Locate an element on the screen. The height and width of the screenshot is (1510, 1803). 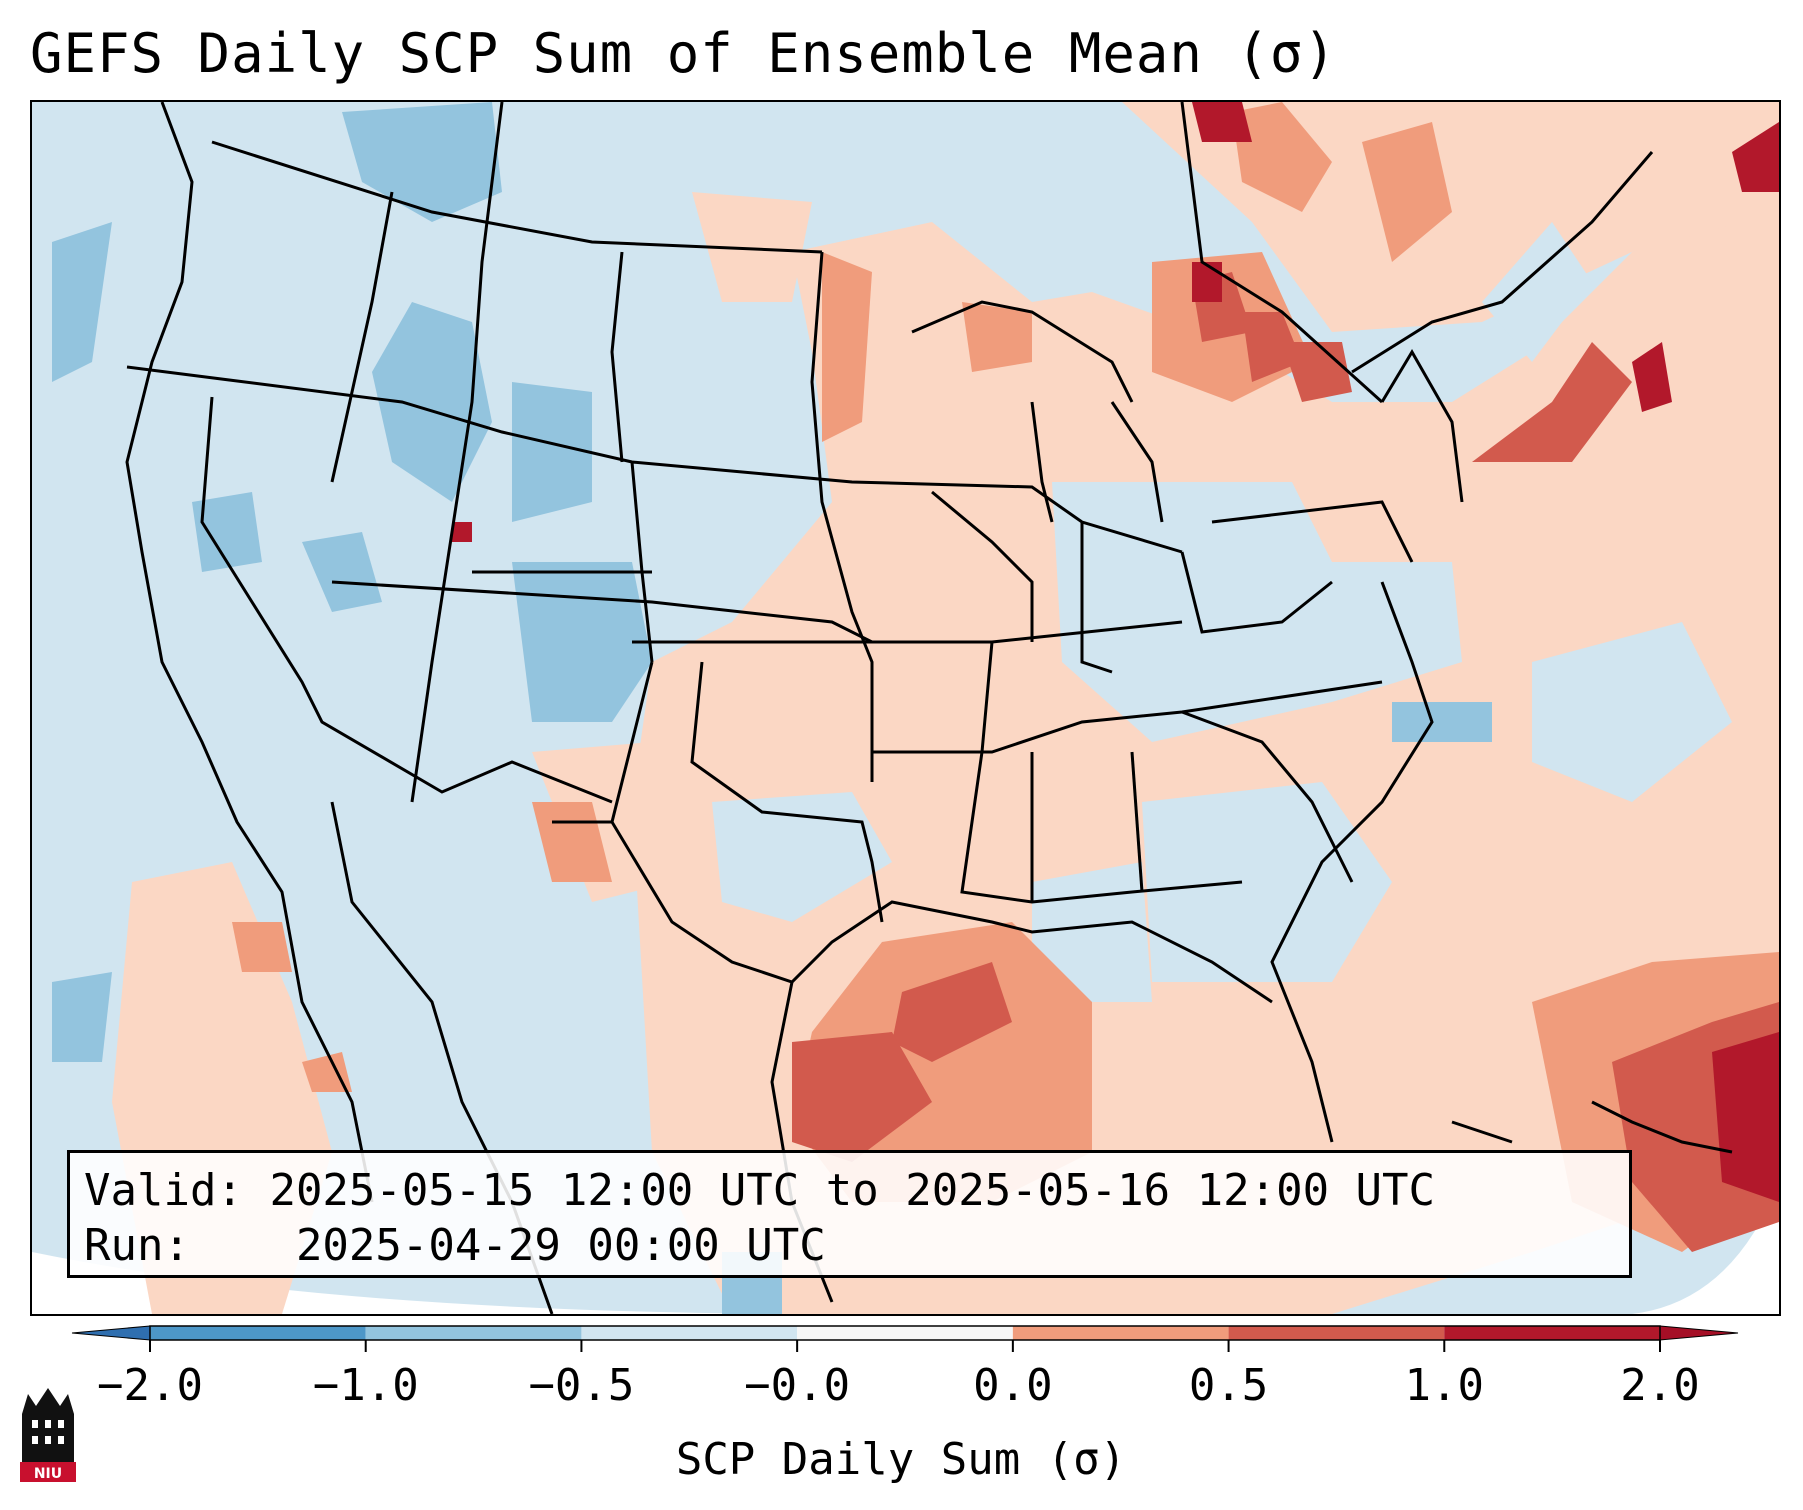
colorbar-extend-low is located at coordinates (111, 1333).